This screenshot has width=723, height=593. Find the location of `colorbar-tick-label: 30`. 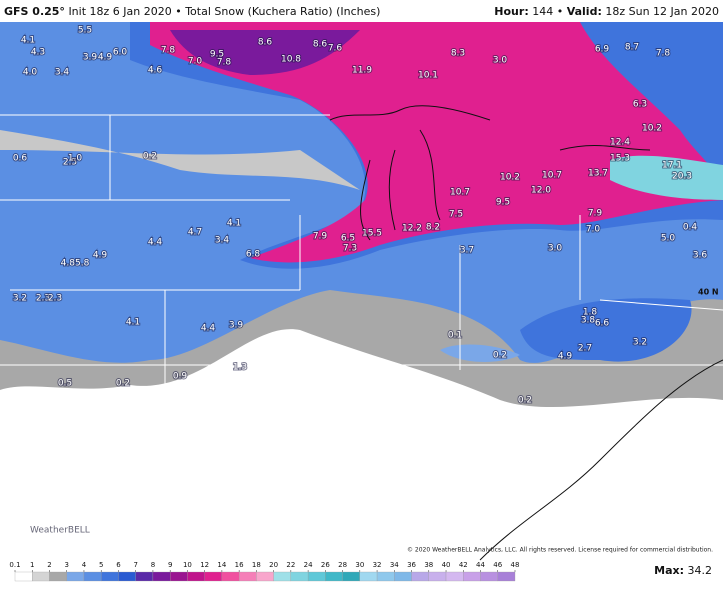

colorbar-tick-label: 30 is located at coordinates (359, 565).